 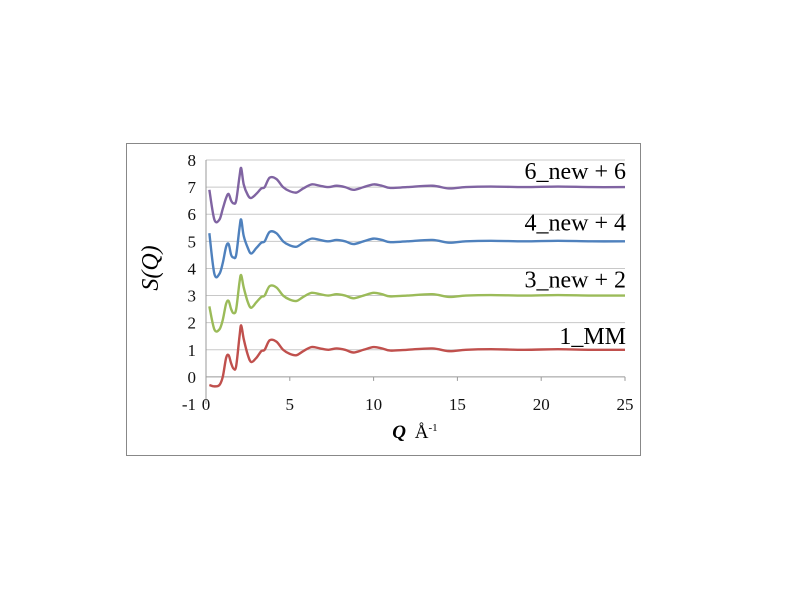 I want to click on series-label: 6_new + 6, so click(x=575, y=172).